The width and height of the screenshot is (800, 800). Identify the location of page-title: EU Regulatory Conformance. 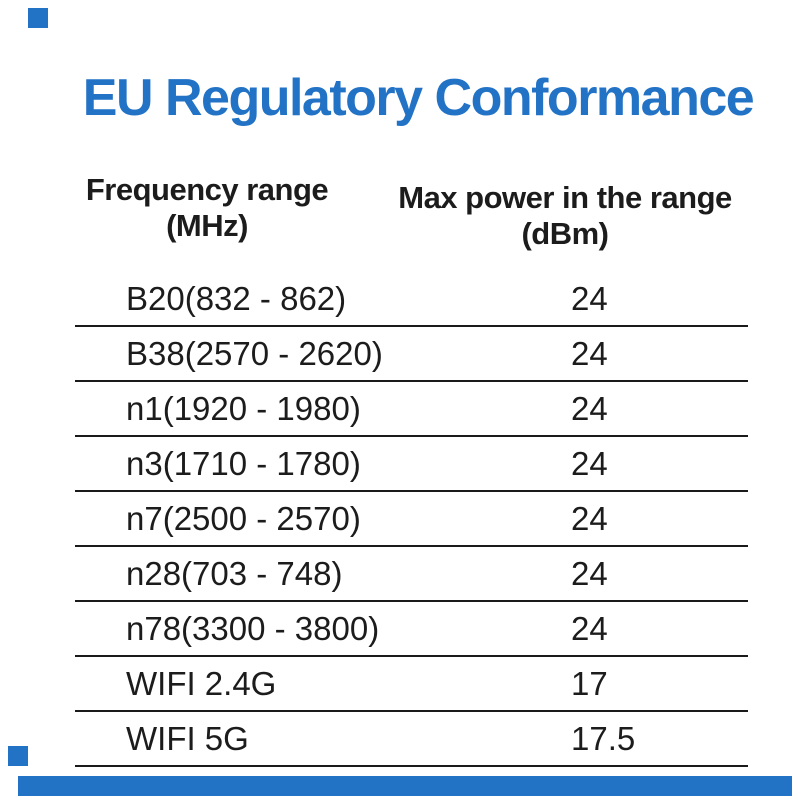
(418, 98).